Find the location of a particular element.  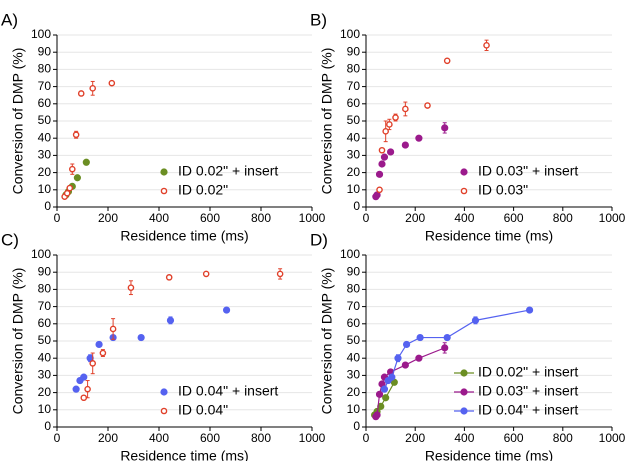

legend-label: ID 0.02" + insert is located at coordinates (228, 171).